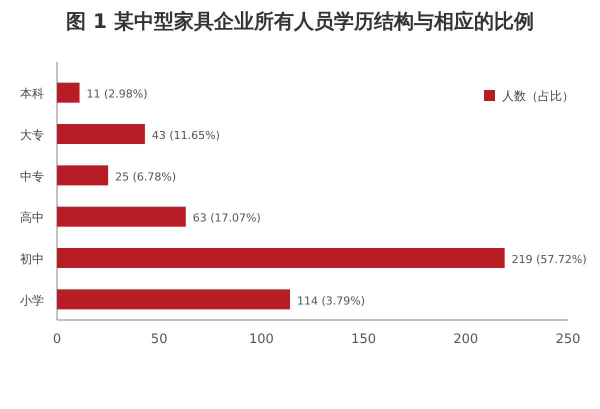  Describe the element at coordinates (363, 339) in the screenshot. I see `x-tick-label: 150` at that location.